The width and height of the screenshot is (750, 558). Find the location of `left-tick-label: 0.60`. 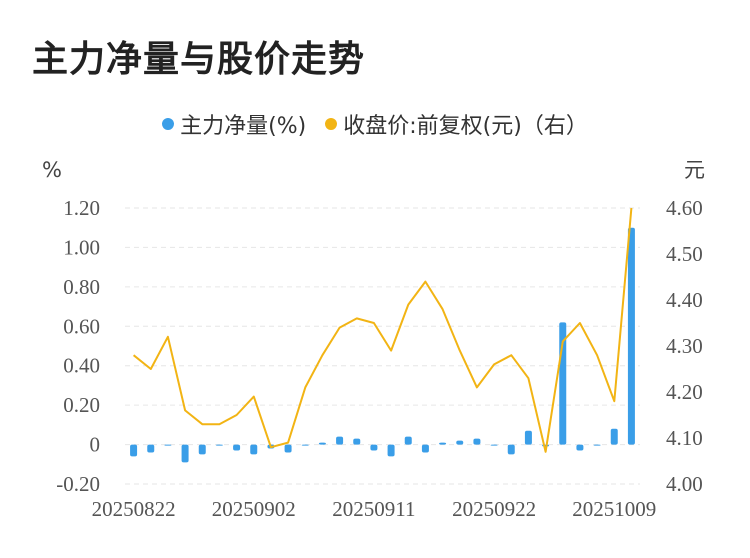

left-tick-label: 0.60 is located at coordinates (81, 326).